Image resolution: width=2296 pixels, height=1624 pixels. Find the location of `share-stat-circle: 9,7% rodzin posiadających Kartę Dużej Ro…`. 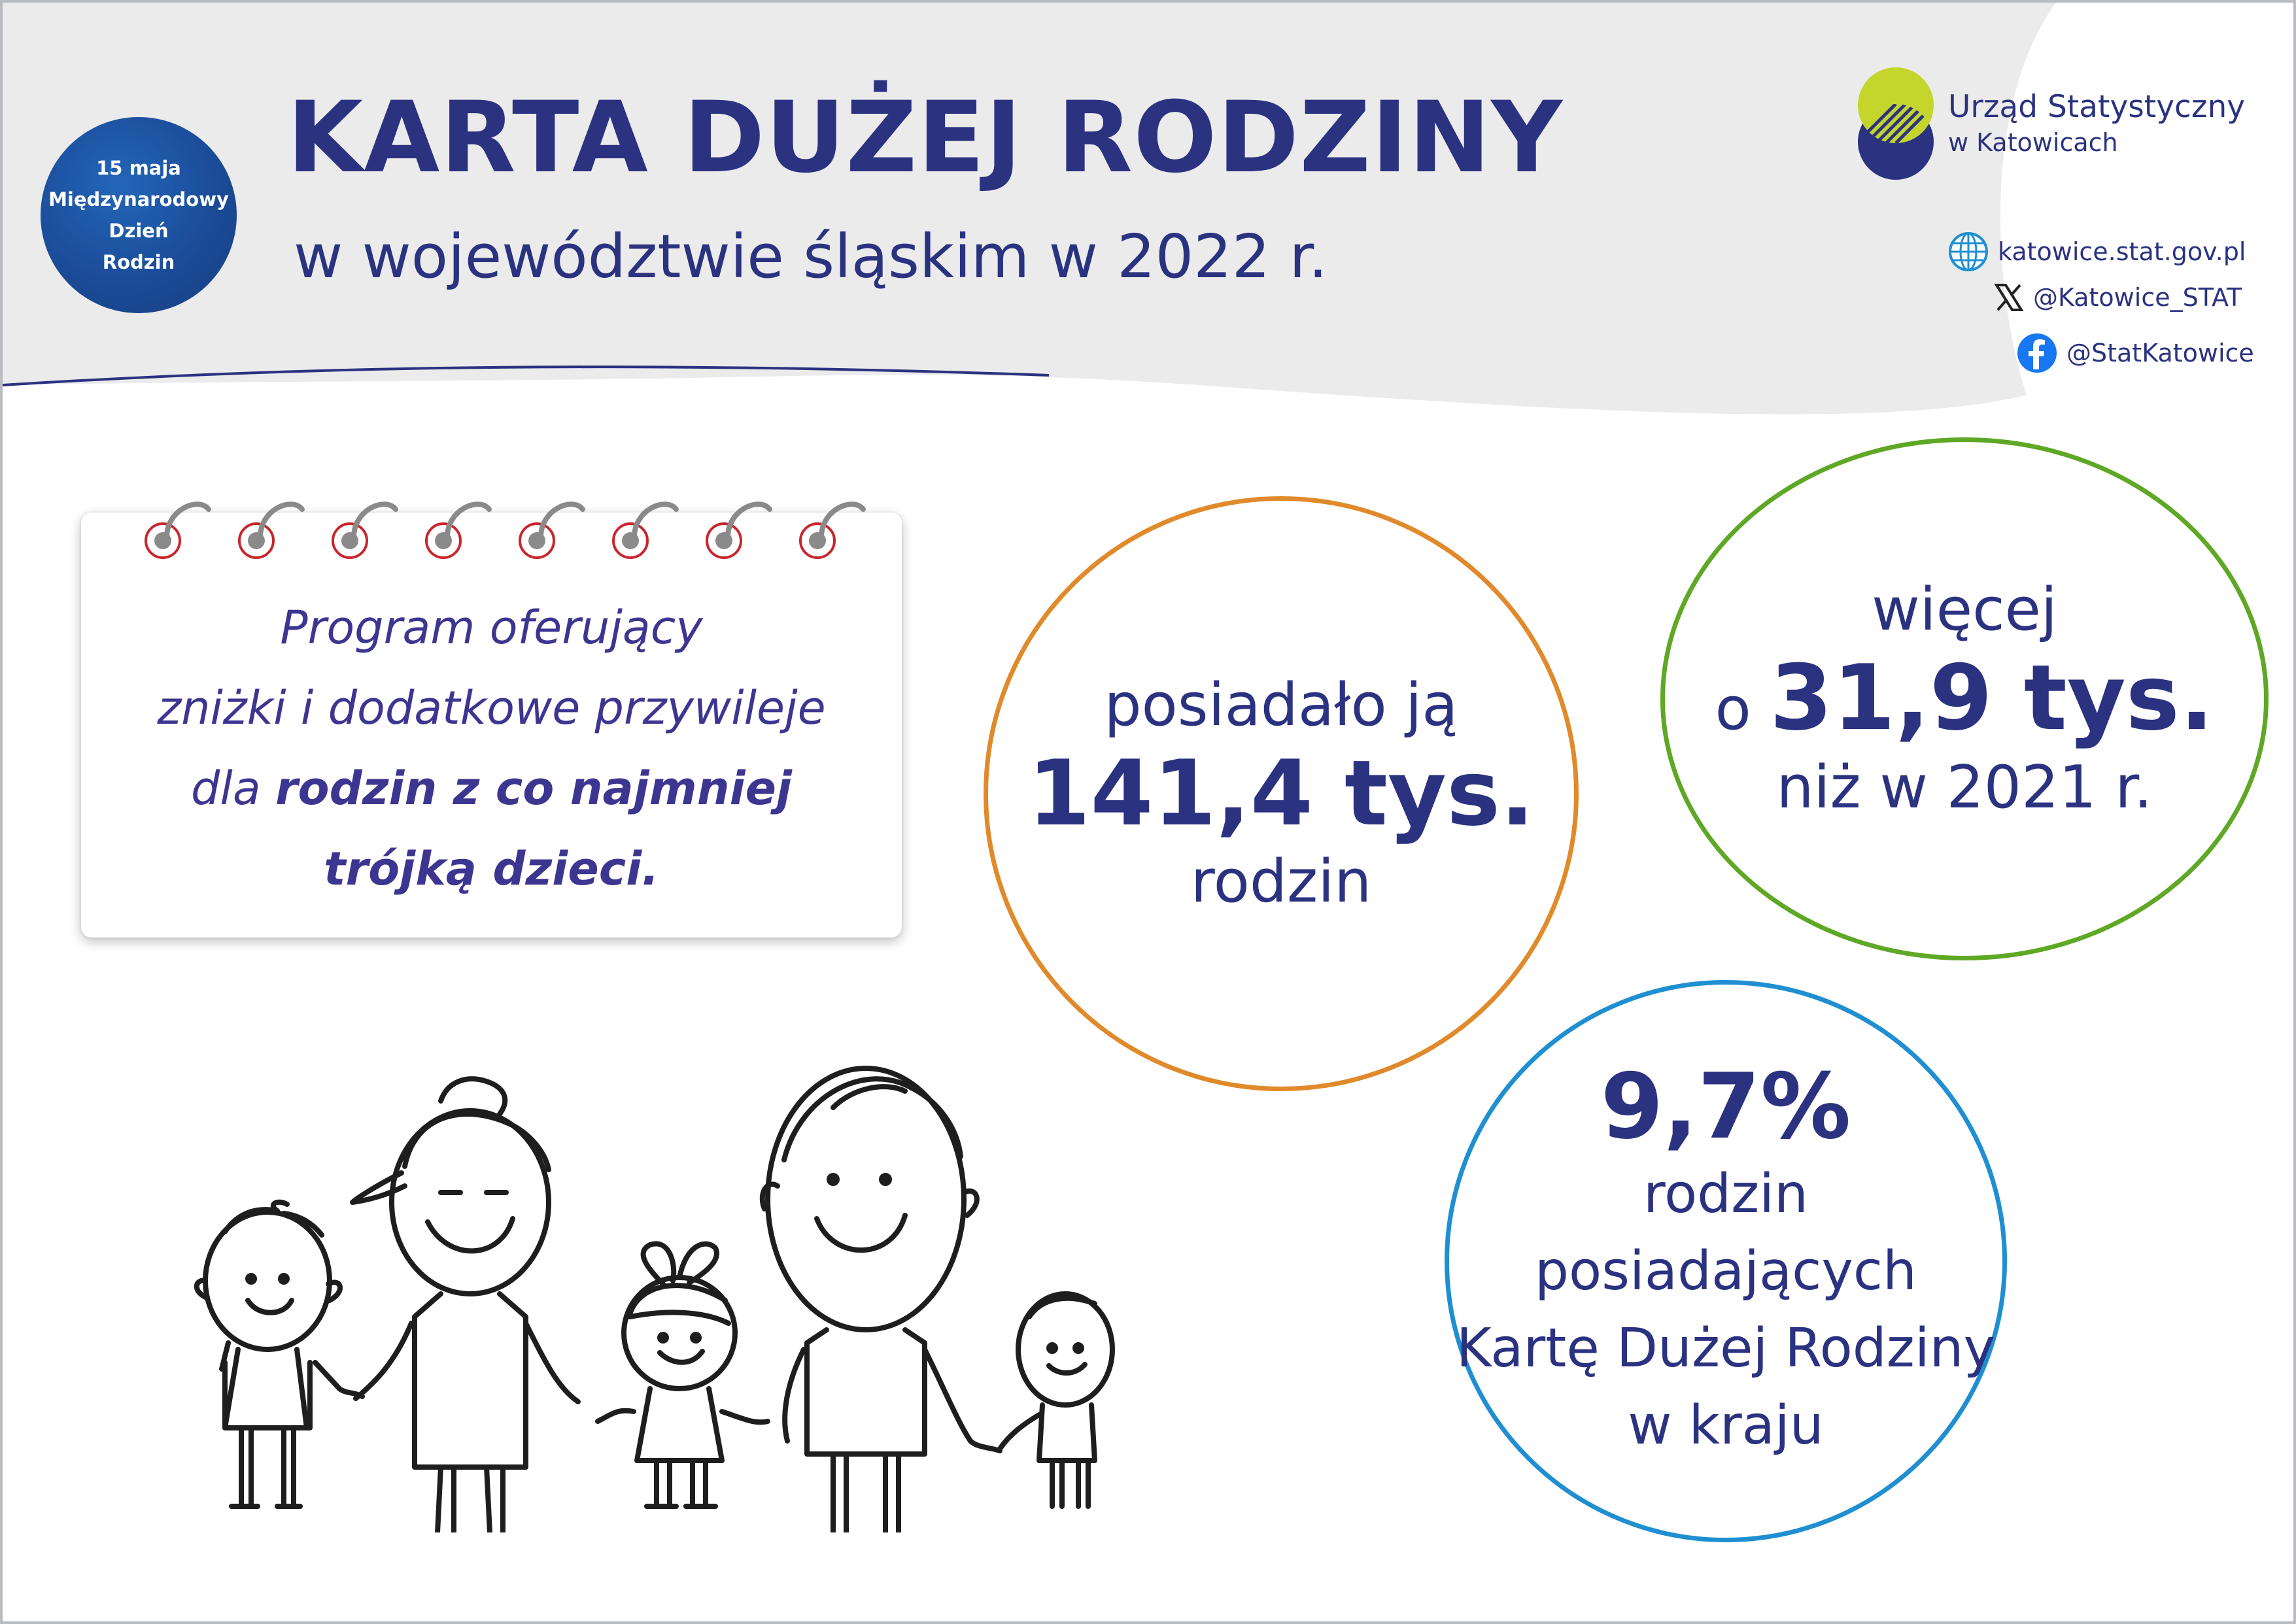

share-stat-circle: 9,7% rodzin posiadających Kartę Dużej Ro… is located at coordinates (1726, 1261).